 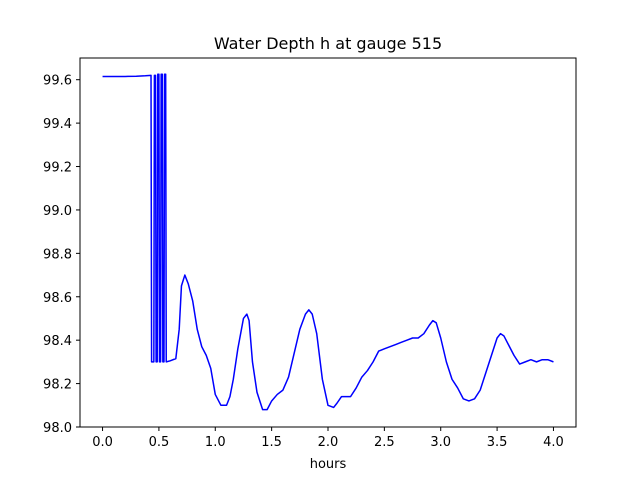 What do you see at coordinates (497, 442) in the screenshot?
I see `x-tick-label: 3.5` at bounding box center [497, 442].